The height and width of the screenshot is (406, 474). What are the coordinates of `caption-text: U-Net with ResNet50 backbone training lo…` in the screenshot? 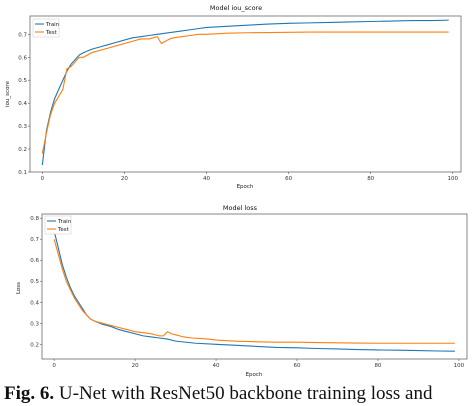 It's located at (245, 393).